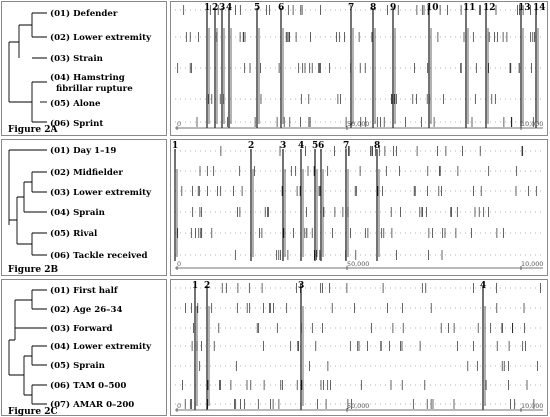 This screenshot has height=417, width=550. What do you see at coordinates (101, 192) in the screenshot?
I see `panel-b-item-3: (03) Lower extremity` at bounding box center [101, 192].